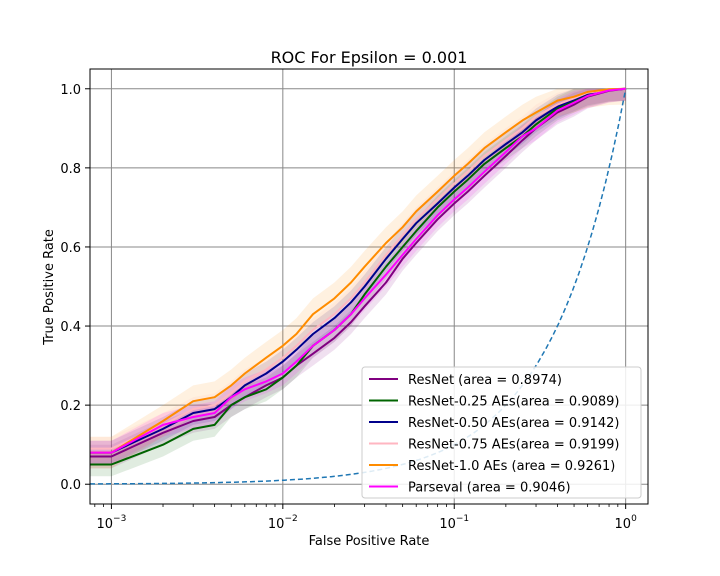 This screenshot has height=576, width=720. What do you see at coordinates (513, 402) in the screenshot?
I see `legend-label: ResNet-0.25 AEs(area = 0.9089)` at bounding box center [513, 402].